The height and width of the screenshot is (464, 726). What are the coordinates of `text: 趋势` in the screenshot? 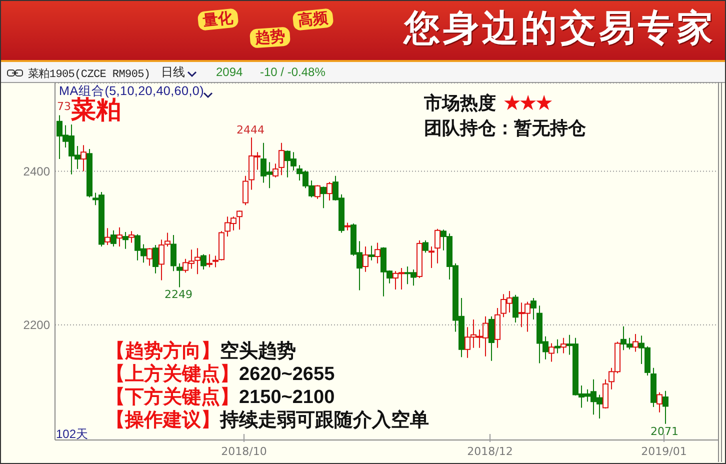 It's located at (270, 37).